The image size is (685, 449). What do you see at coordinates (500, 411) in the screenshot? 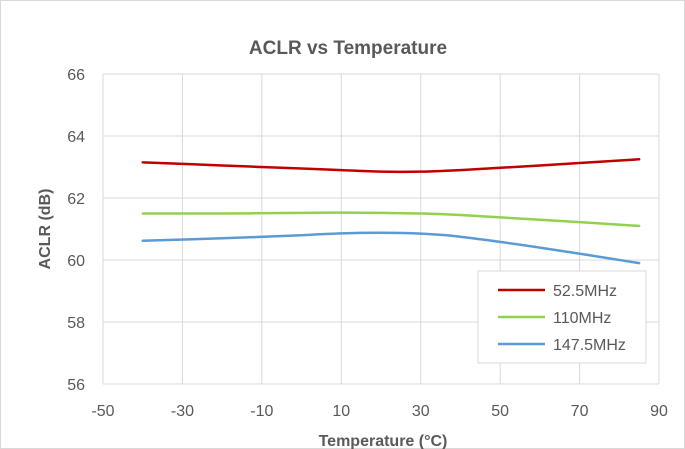
I see `x-tick-label: 50` at bounding box center [500, 411].